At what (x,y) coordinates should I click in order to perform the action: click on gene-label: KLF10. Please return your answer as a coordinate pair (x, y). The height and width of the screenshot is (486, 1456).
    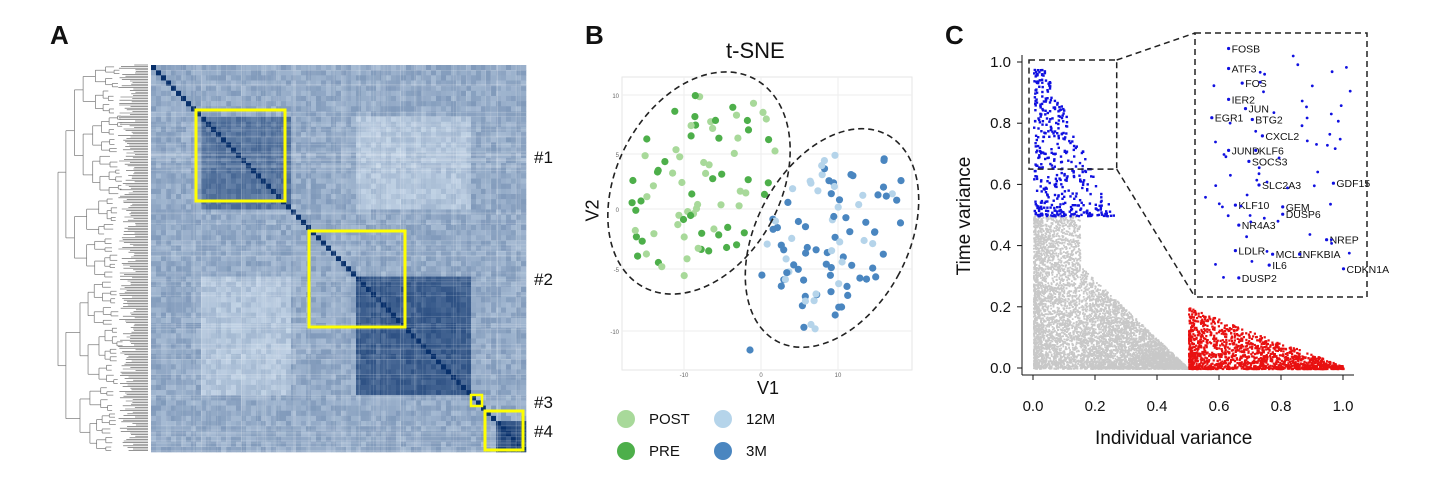
    Looking at the image, I should click on (1253, 206).